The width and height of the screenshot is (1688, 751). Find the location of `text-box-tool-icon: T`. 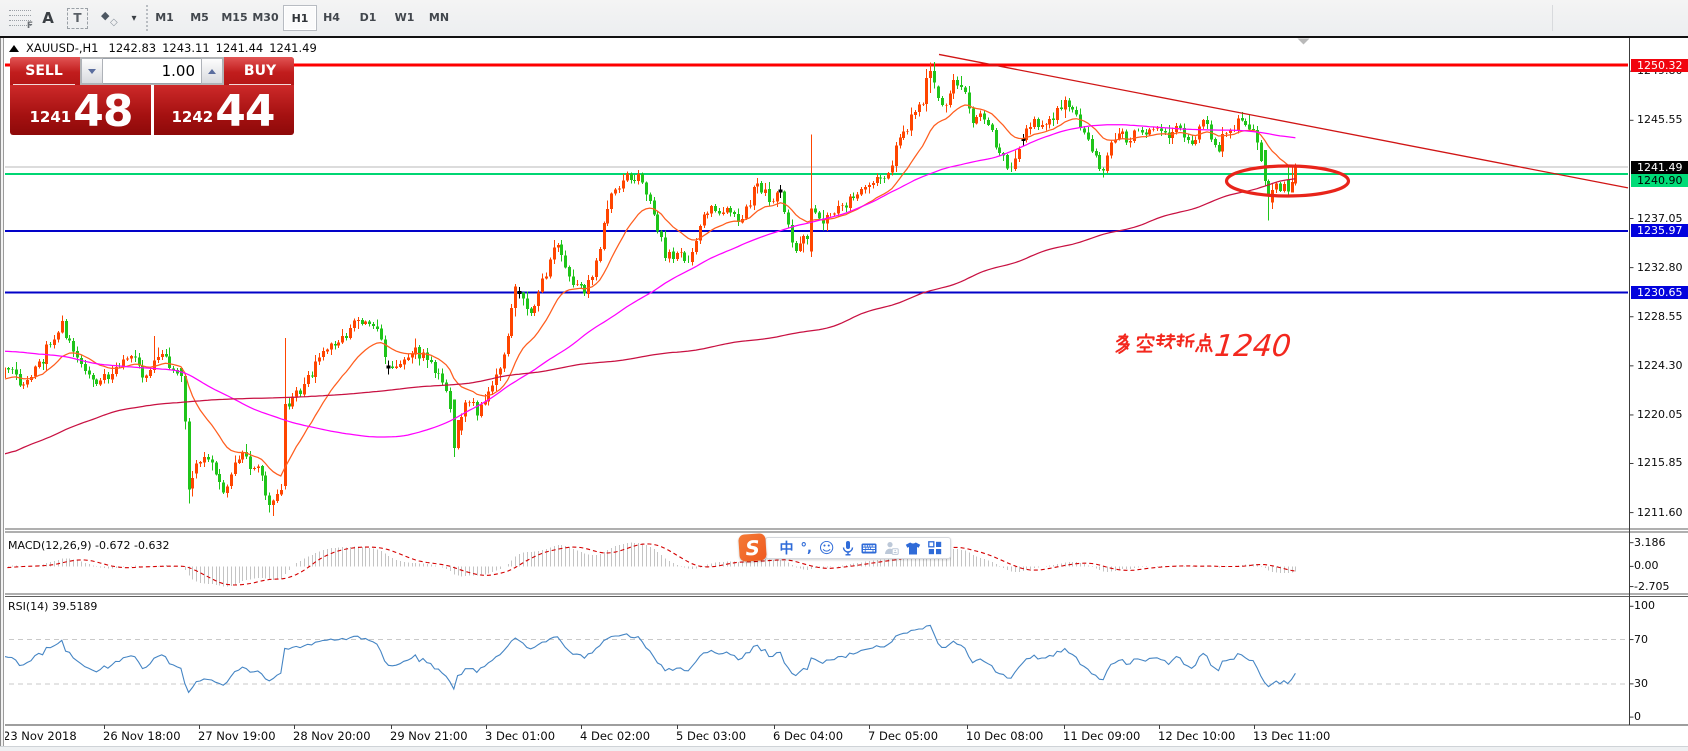

text-box-tool-icon: T is located at coordinates (77, 18).